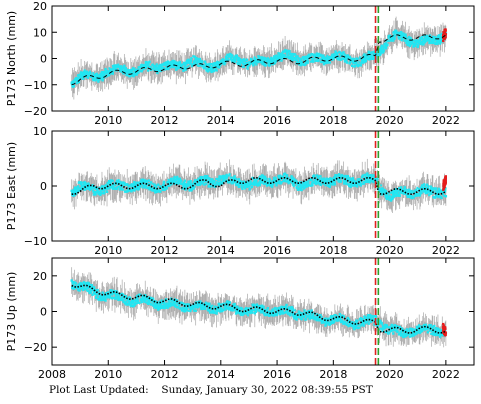  I want to click on x-tick-label: 2010, so click(108, 250).